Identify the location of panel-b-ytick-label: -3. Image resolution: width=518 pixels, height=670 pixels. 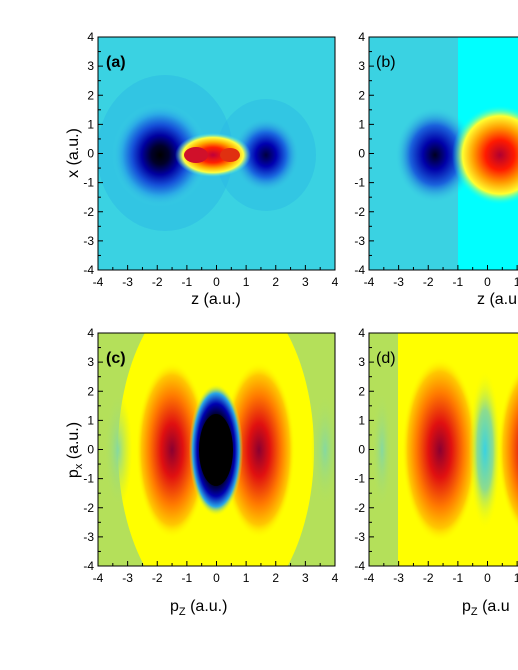
(359, 241).